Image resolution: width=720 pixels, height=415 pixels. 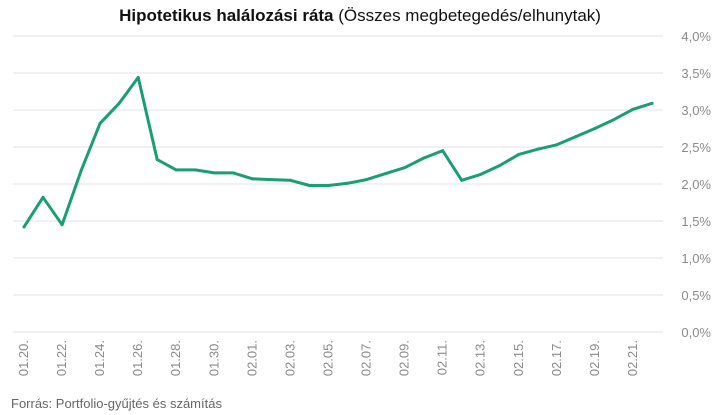 I want to click on y-tick-label: 1,5%, so click(x=696, y=221).